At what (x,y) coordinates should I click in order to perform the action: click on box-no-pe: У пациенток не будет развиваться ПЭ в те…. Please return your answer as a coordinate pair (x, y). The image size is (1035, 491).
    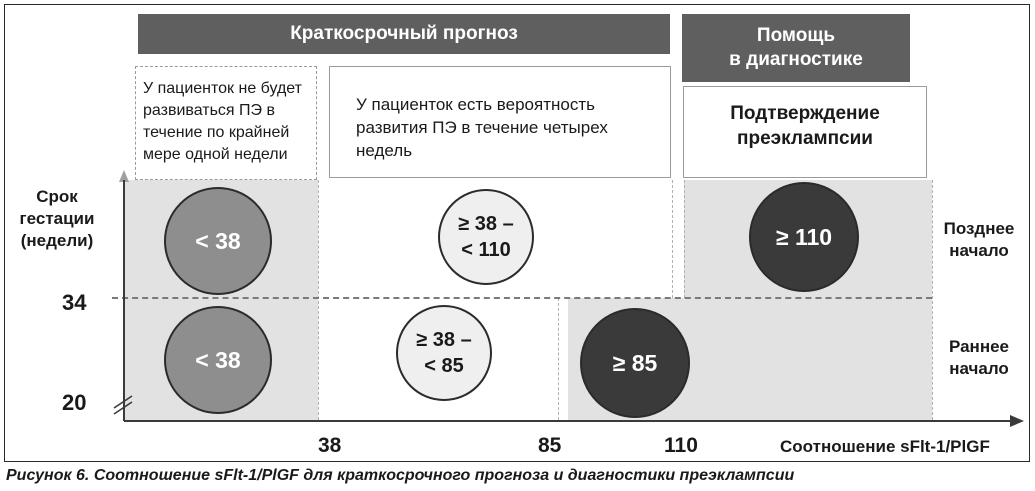
    Looking at the image, I should click on (226, 123).